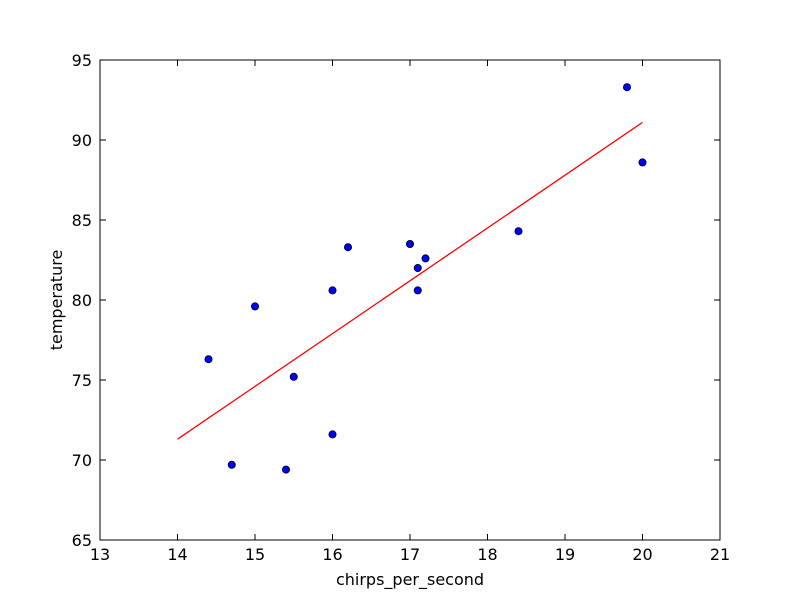 This screenshot has width=800, height=600. I want to click on y-tick-label: 75, so click(82, 380).